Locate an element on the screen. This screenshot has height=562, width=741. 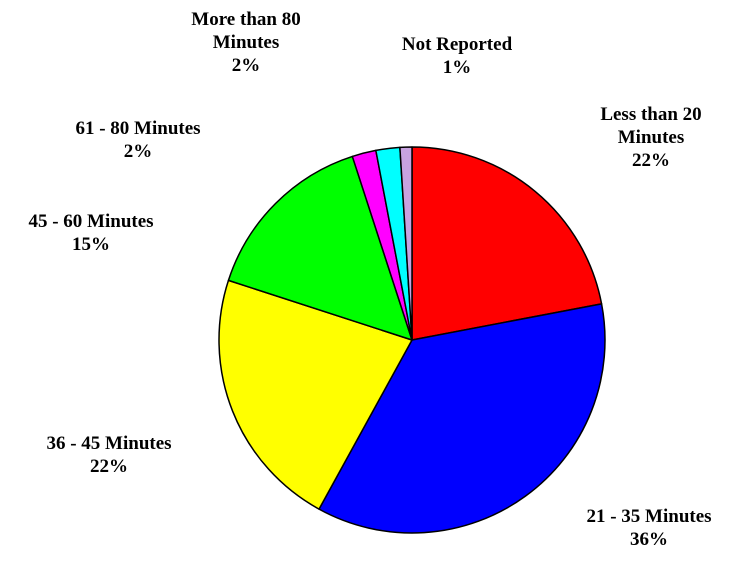
value-label: 1% is located at coordinates (457, 67).